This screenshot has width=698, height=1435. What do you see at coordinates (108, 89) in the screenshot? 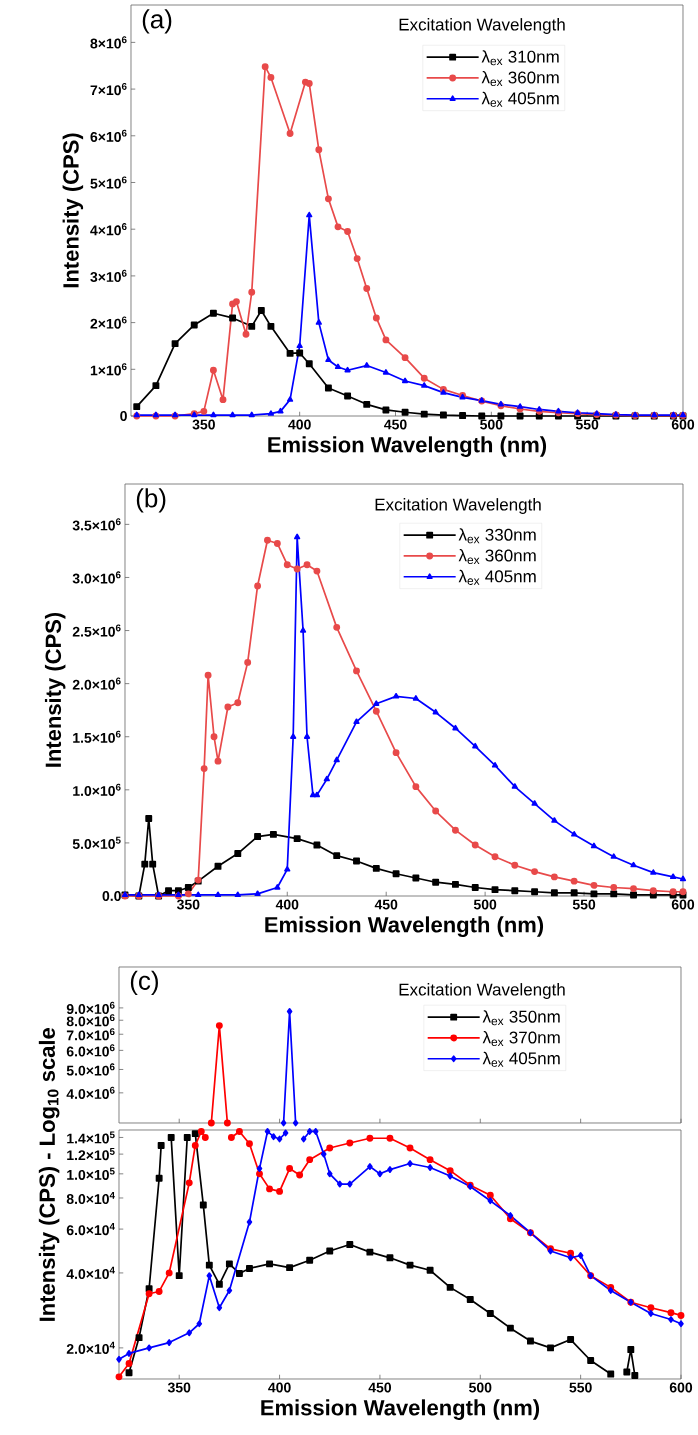
I see `y-tick-label: 7×10$^{6}$` at bounding box center [108, 89].